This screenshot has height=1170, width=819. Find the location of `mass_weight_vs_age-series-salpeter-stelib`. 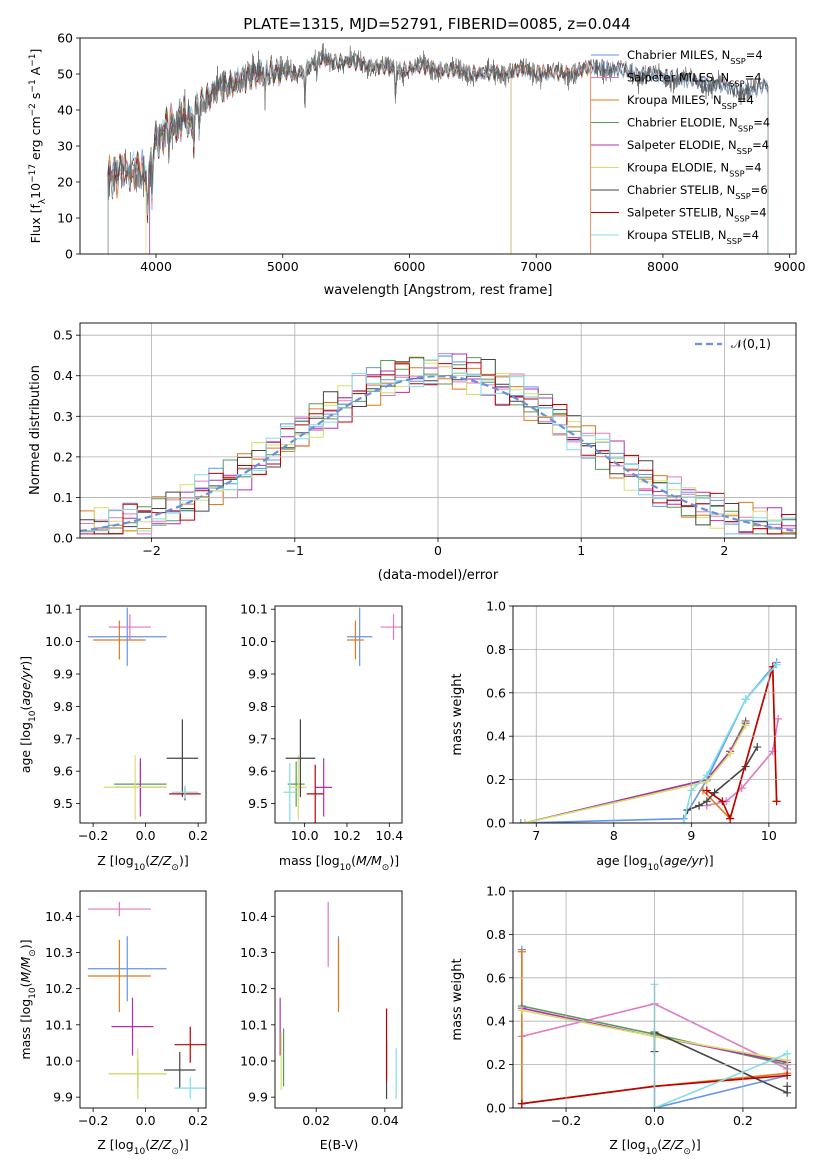

mass_weight_vs_age-series-salpeter-stelib is located at coordinates (742, 744).